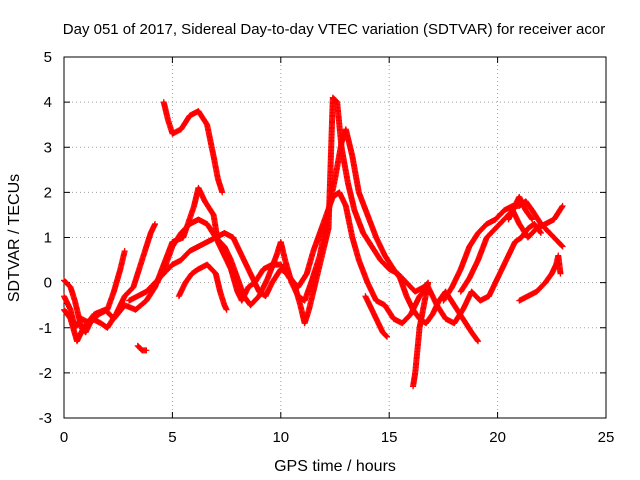 This screenshot has width=640, height=480. I want to click on y-tick-label: -1, so click(45, 328).